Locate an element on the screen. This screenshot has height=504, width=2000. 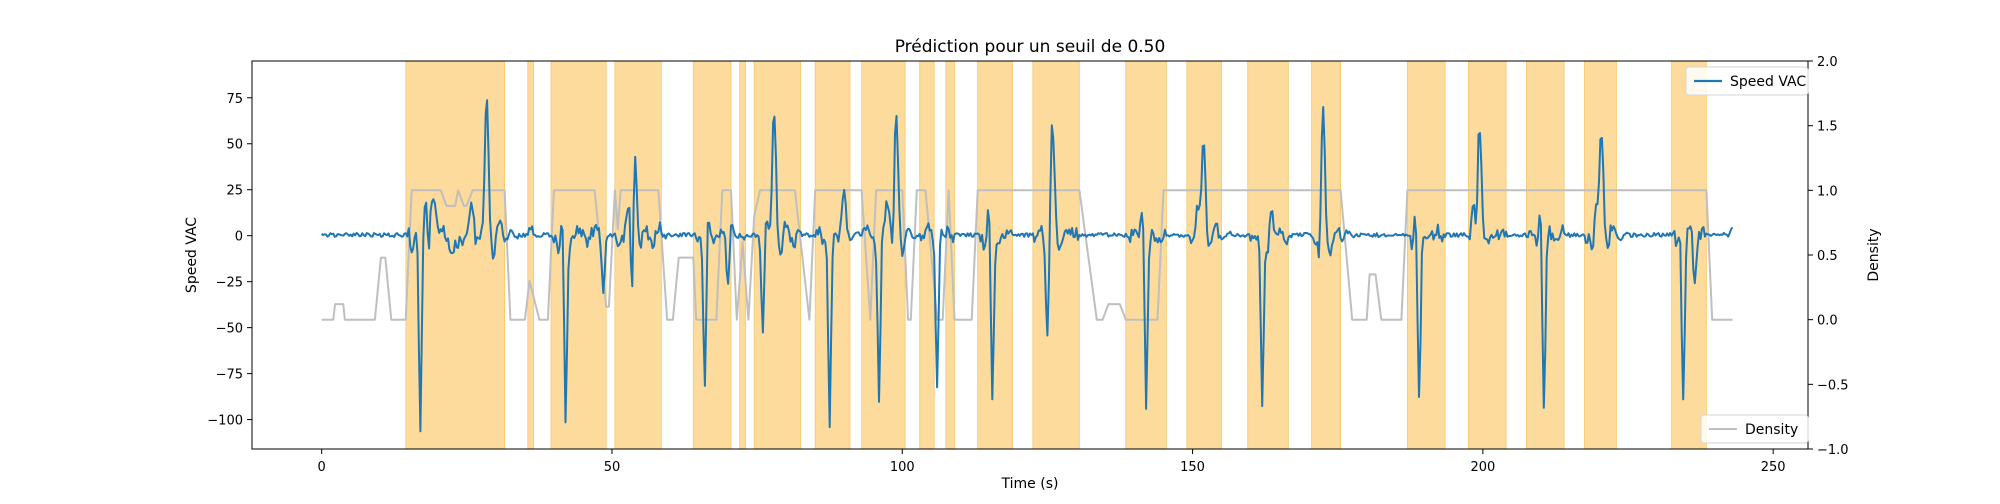
legend-density: Density is located at coordinates (1754, 429).